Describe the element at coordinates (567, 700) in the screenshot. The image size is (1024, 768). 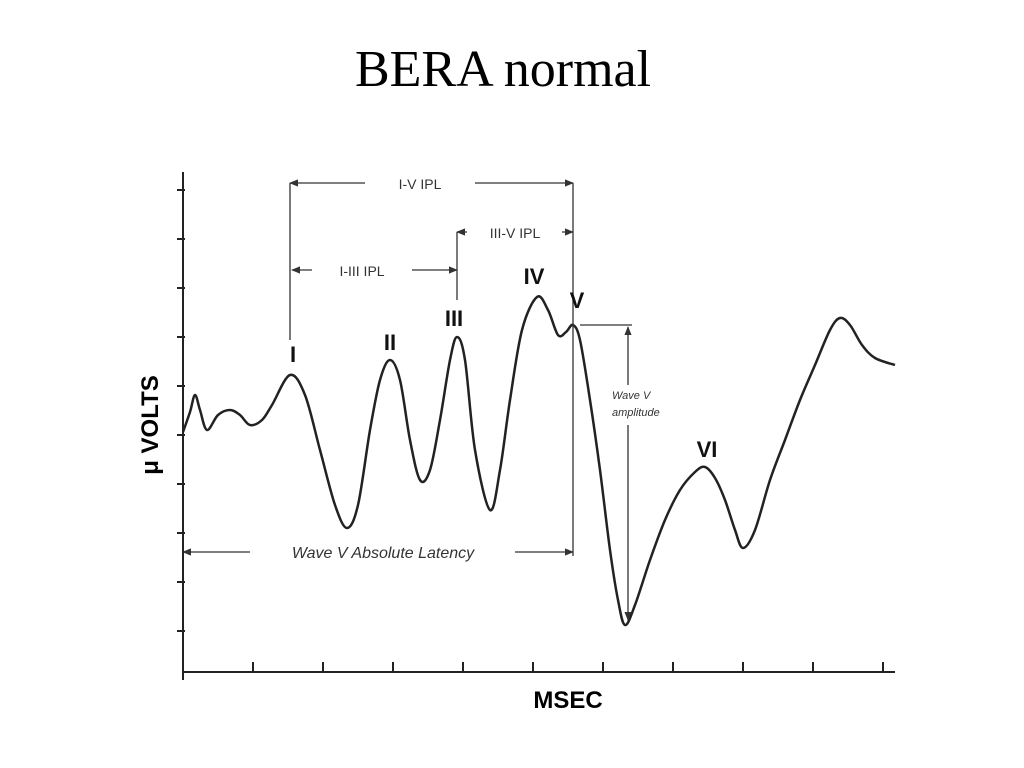
I see `x-axis-label: MSEC` at that location.